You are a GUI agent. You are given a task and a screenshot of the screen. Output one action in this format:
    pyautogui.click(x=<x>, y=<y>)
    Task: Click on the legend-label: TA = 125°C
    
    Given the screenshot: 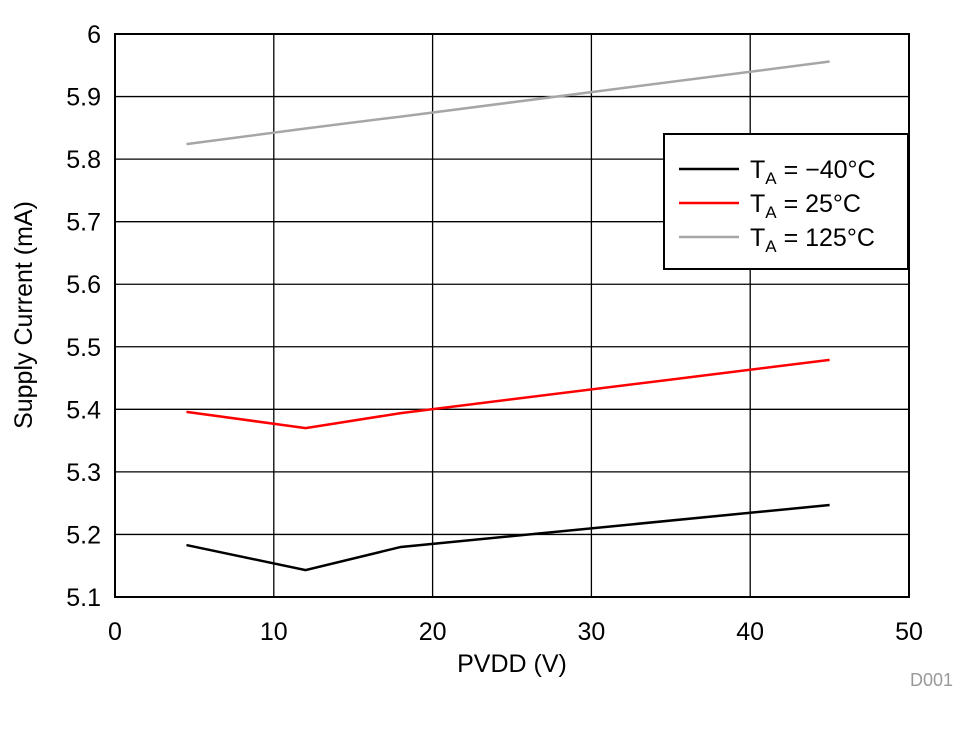 What is the action you would take?
    pyautogui.click(x=812, y=240)
    